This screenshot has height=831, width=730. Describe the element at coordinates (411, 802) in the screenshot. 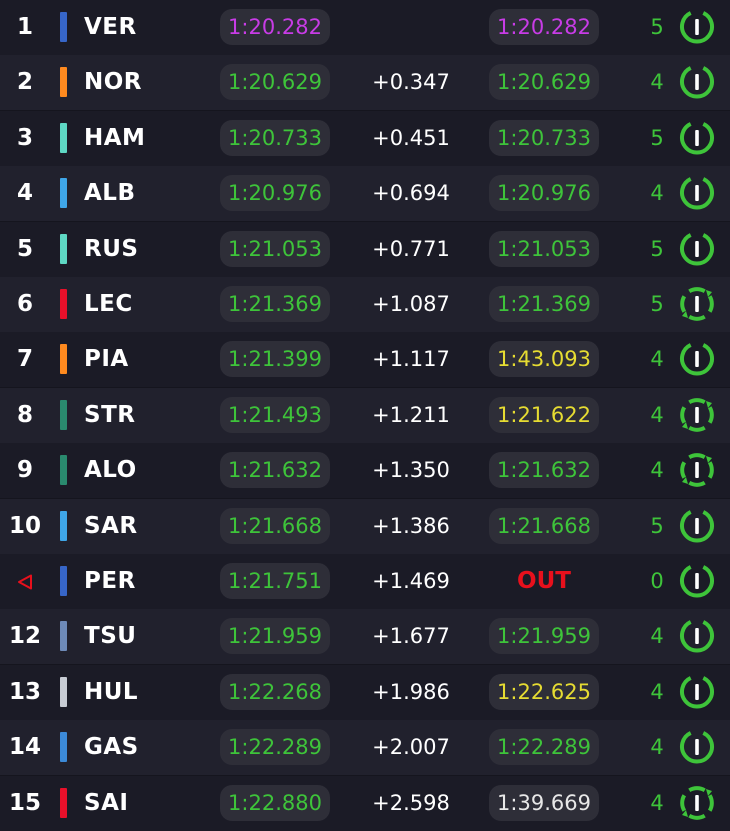

I see `gap-to-leader: +2.598` at that location.